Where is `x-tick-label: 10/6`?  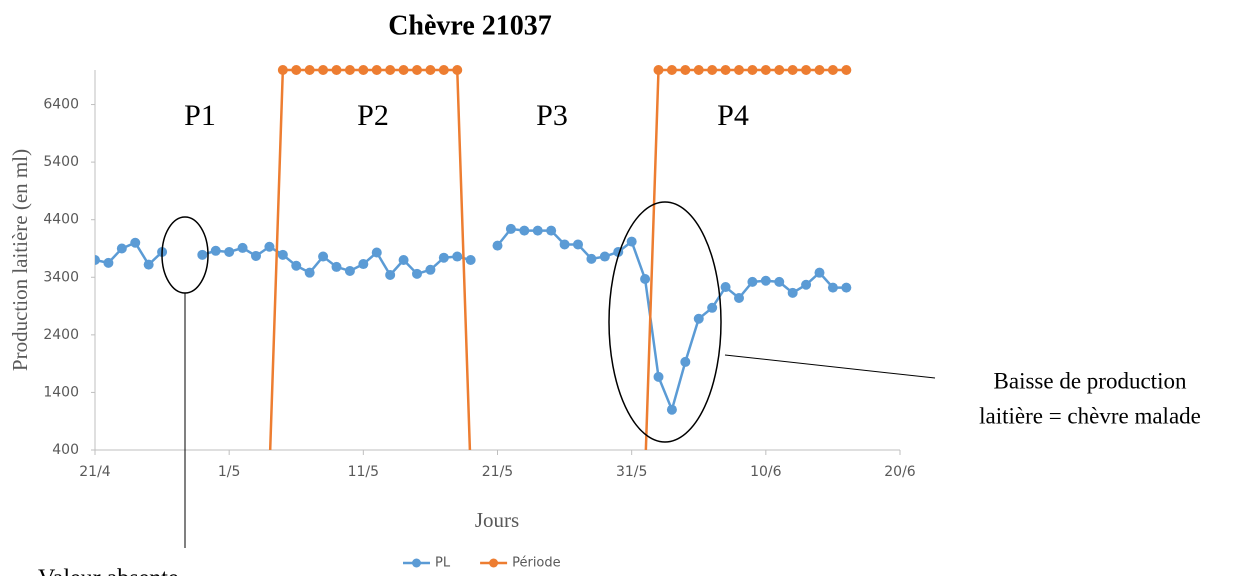 x-tick-label: 10/6 is located at coordinates (766, 472).